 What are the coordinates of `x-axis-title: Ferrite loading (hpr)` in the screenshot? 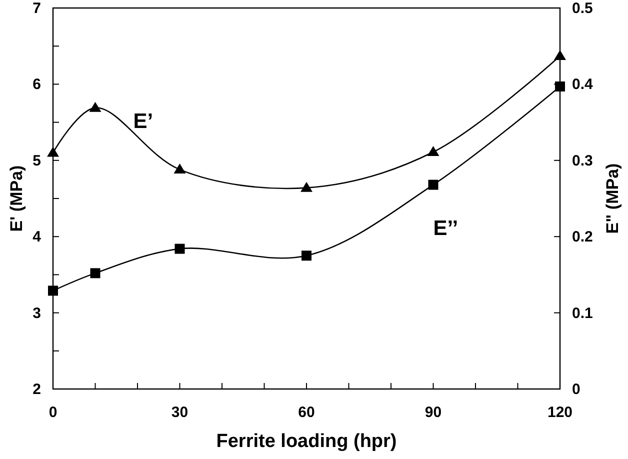 It's located at (306, 441).